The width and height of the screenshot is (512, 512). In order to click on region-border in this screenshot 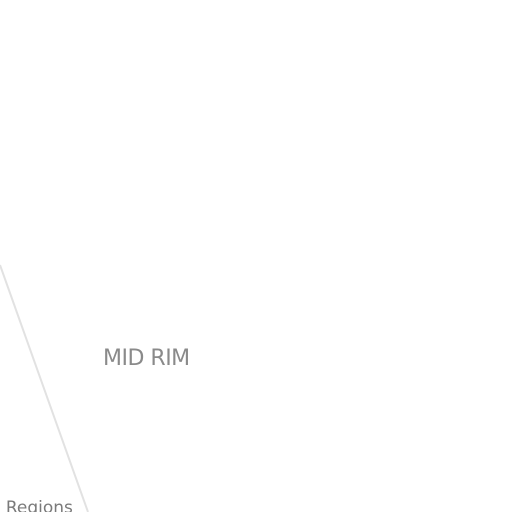, I will do `click(44, 388)`.